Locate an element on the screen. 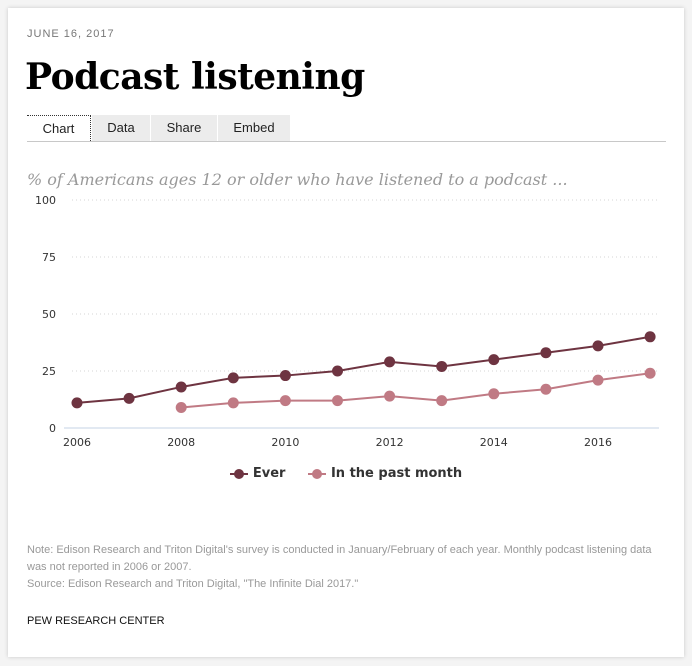 This screenshot has height=666, width=692. tab-divider is located at coordinates (346, 141).